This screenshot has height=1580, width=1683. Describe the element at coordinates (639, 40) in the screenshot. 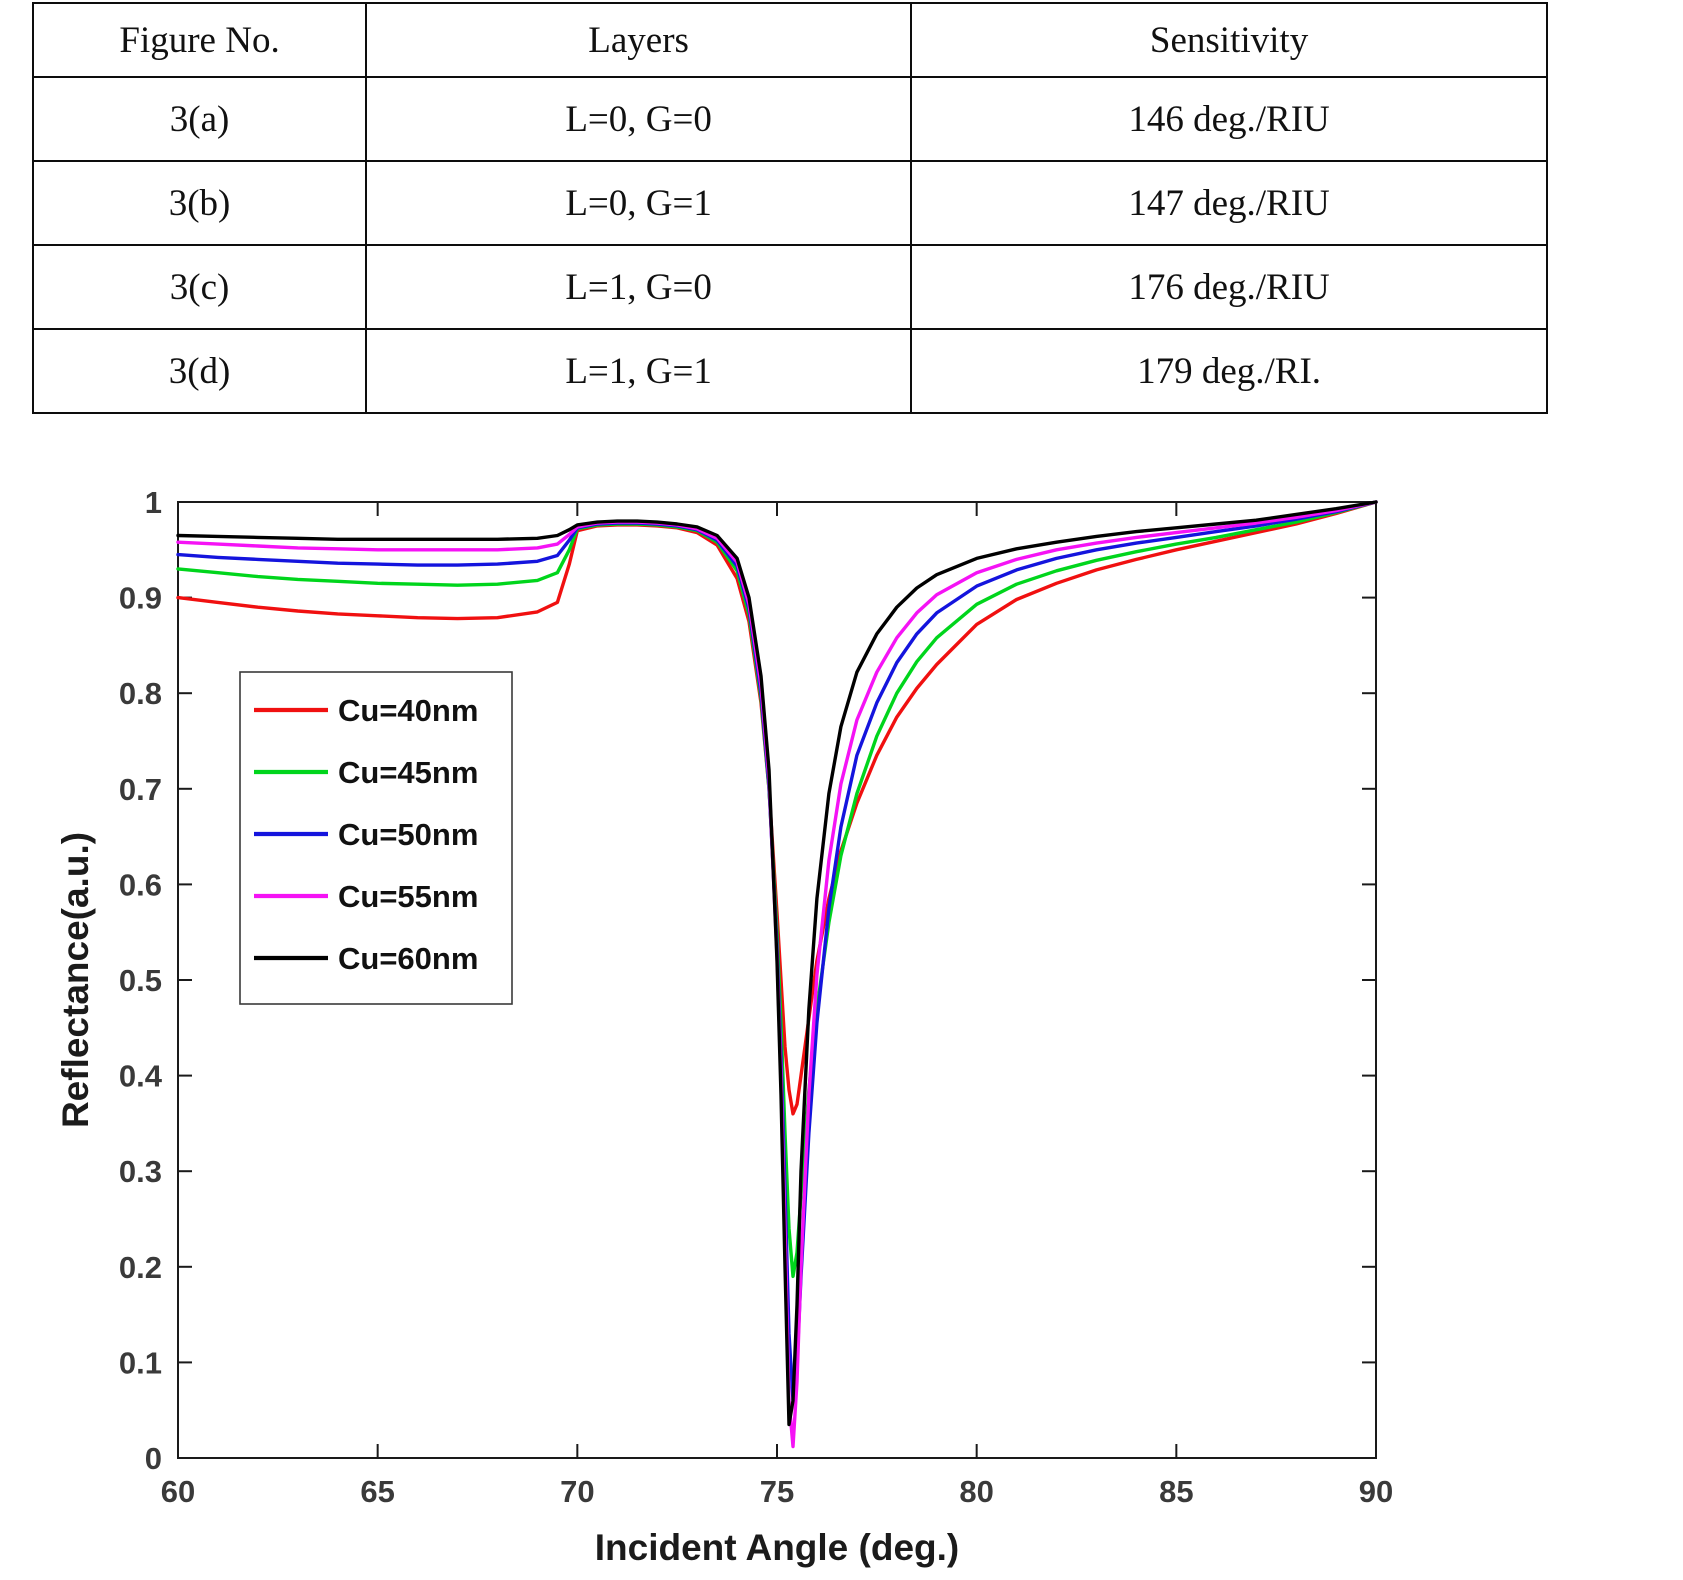

I see `table-header-cell: Layers` at that location.